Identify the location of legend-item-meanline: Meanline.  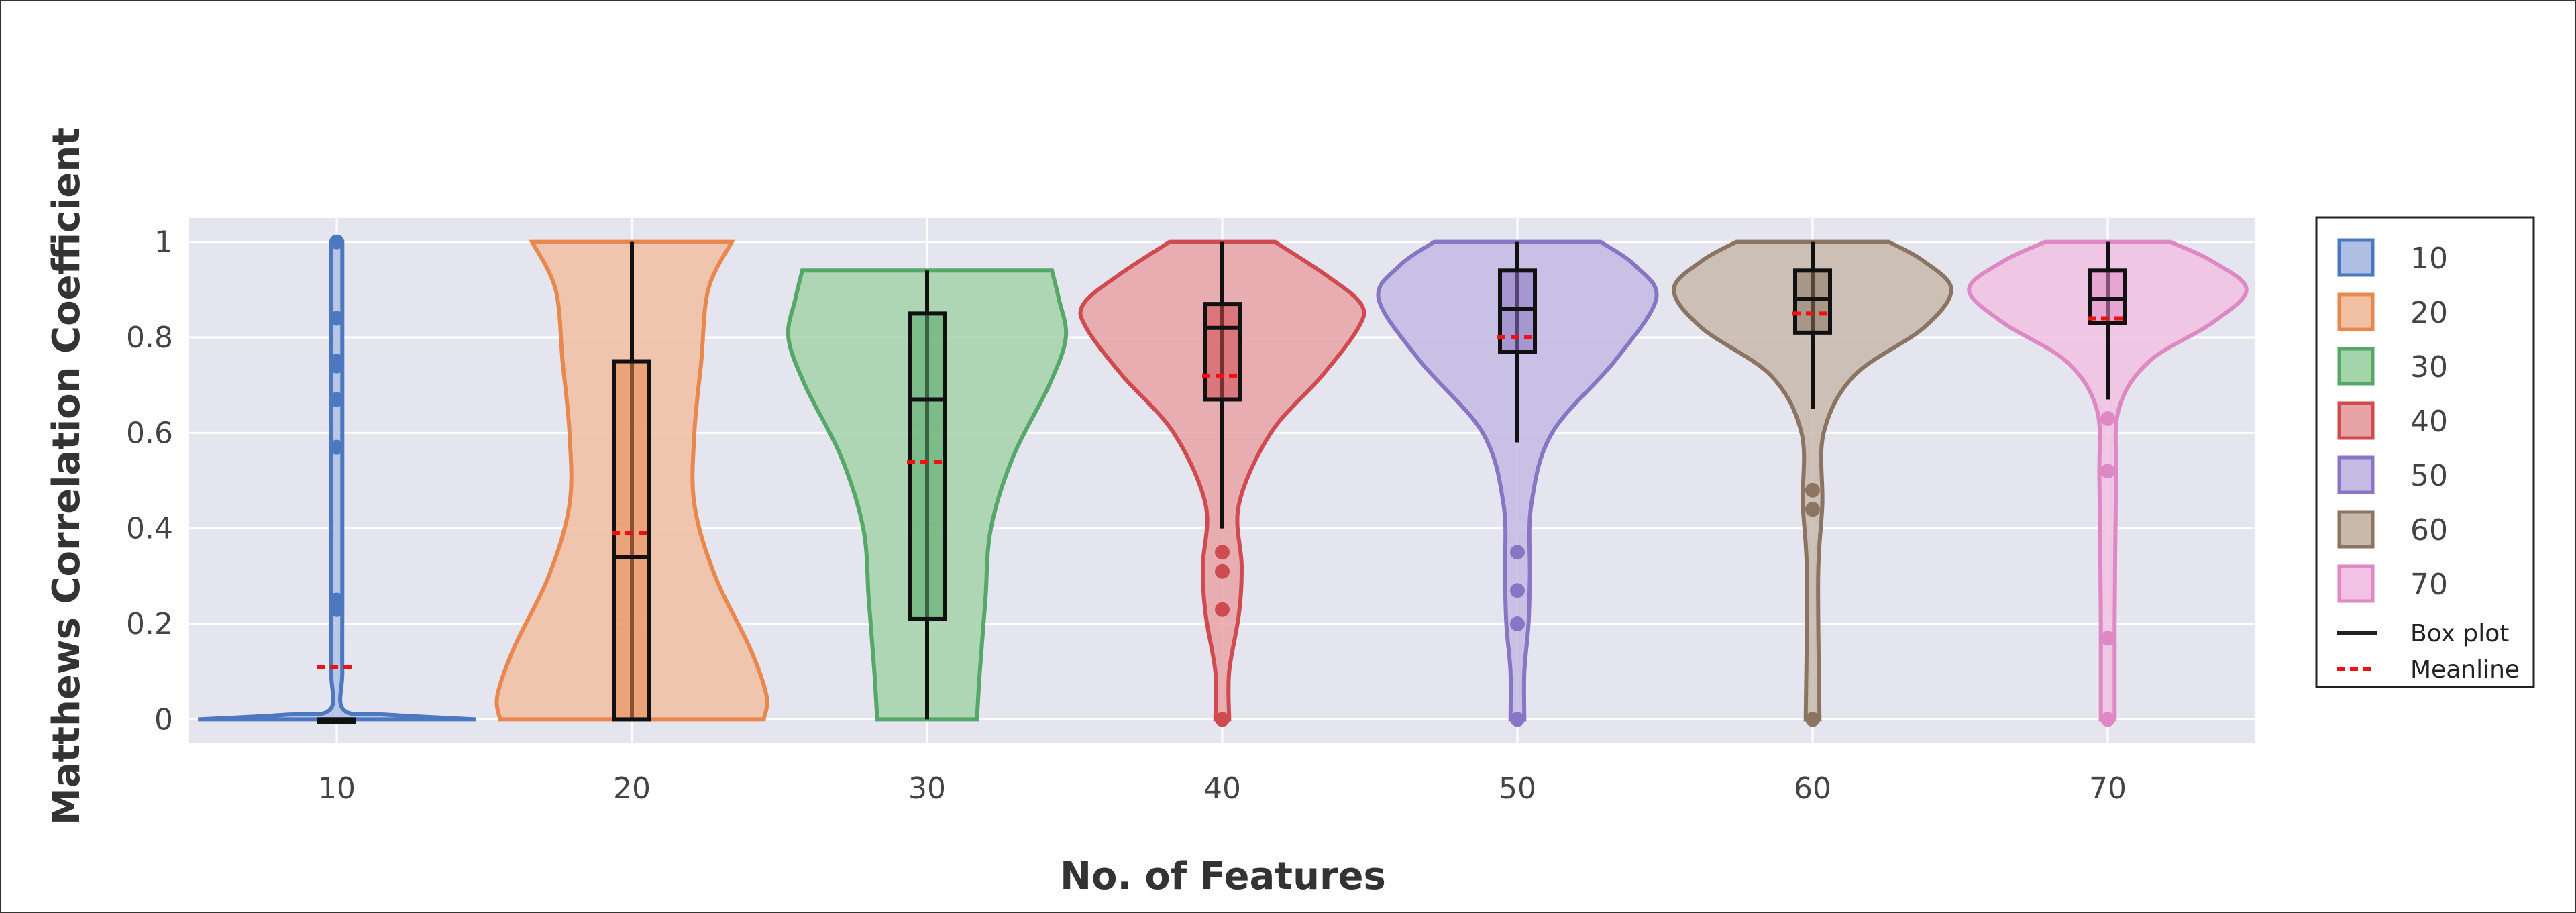
(2428, 670).